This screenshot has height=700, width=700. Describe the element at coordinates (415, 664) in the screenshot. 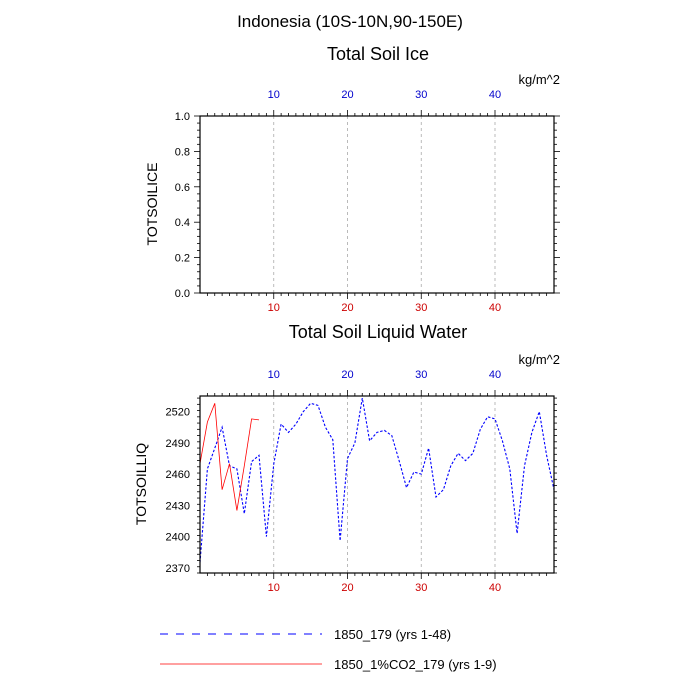

I see `legend-label-series-b: 1850_1%CO2_179 (yrs 1-9)` at that location.